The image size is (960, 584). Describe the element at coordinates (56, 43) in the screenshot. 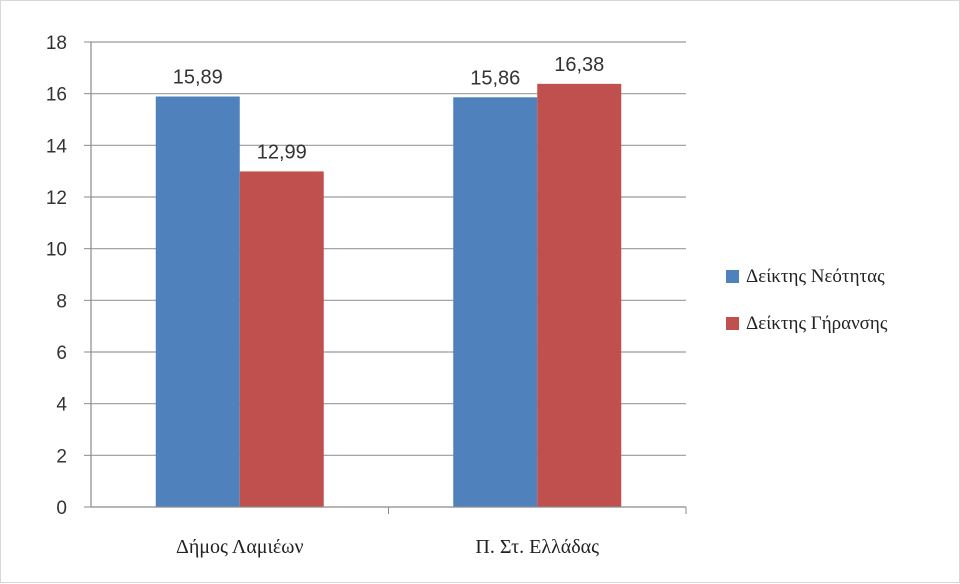

I see `y-tick-label: 18` at that location.